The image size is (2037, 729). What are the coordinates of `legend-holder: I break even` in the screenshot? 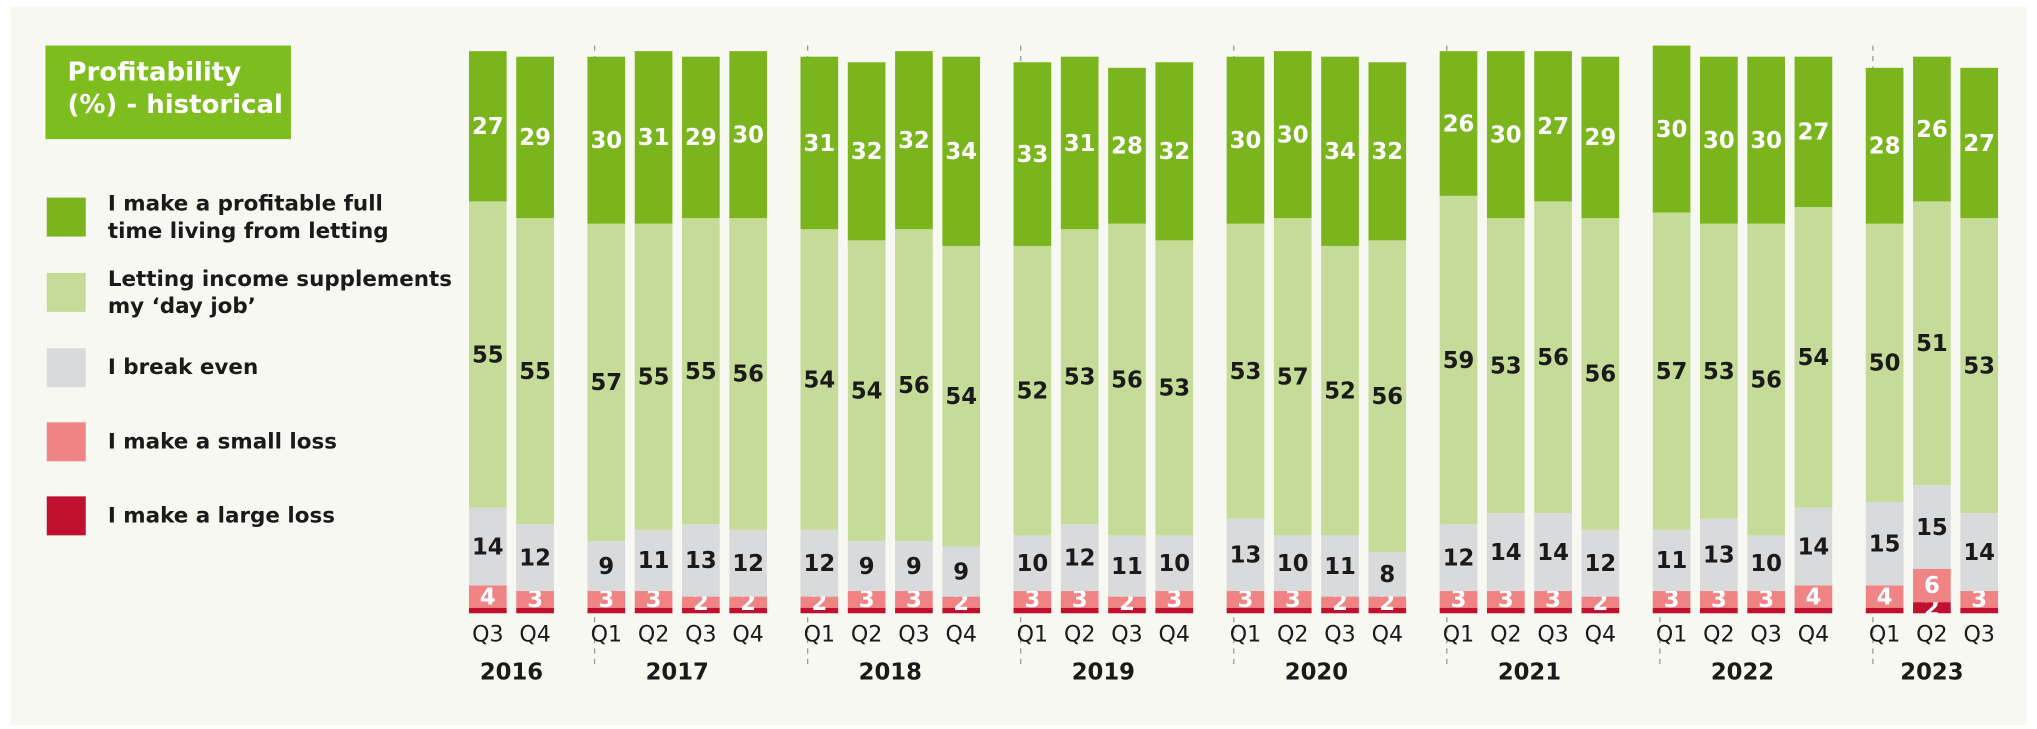 It's located at (183, 367).